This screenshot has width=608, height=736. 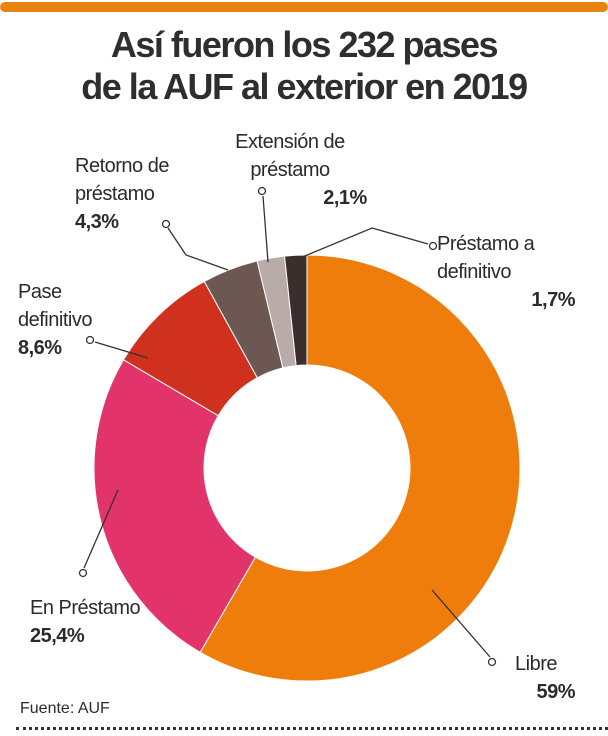 What do you see at coordinates (304, 44) in the screenshot?
I see `title-line-1: Así fueron los 232 pases` at bounding box center [304, 44].